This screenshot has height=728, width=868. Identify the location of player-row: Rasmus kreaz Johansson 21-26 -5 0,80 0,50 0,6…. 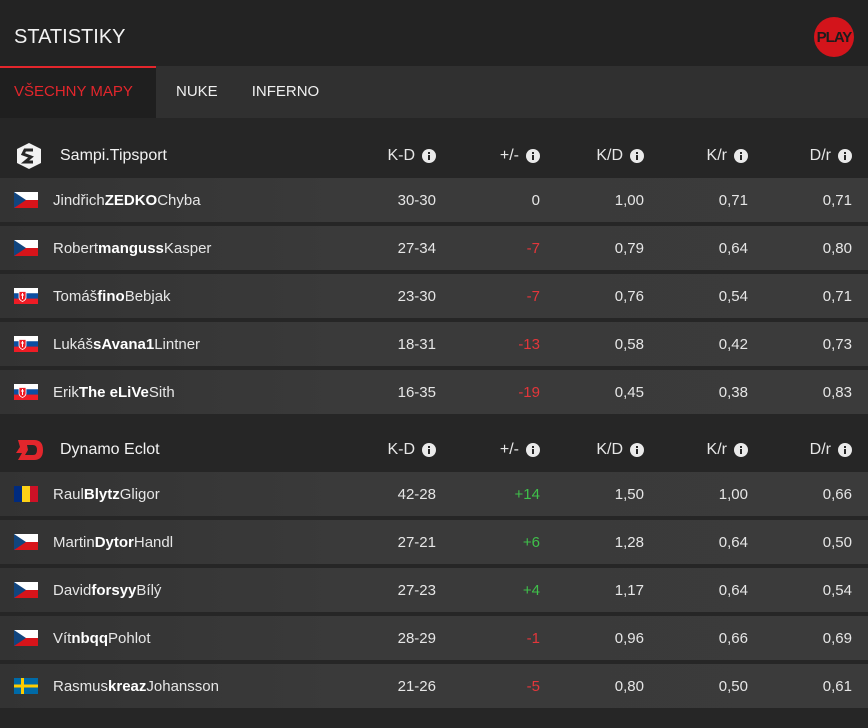
(434, 686).